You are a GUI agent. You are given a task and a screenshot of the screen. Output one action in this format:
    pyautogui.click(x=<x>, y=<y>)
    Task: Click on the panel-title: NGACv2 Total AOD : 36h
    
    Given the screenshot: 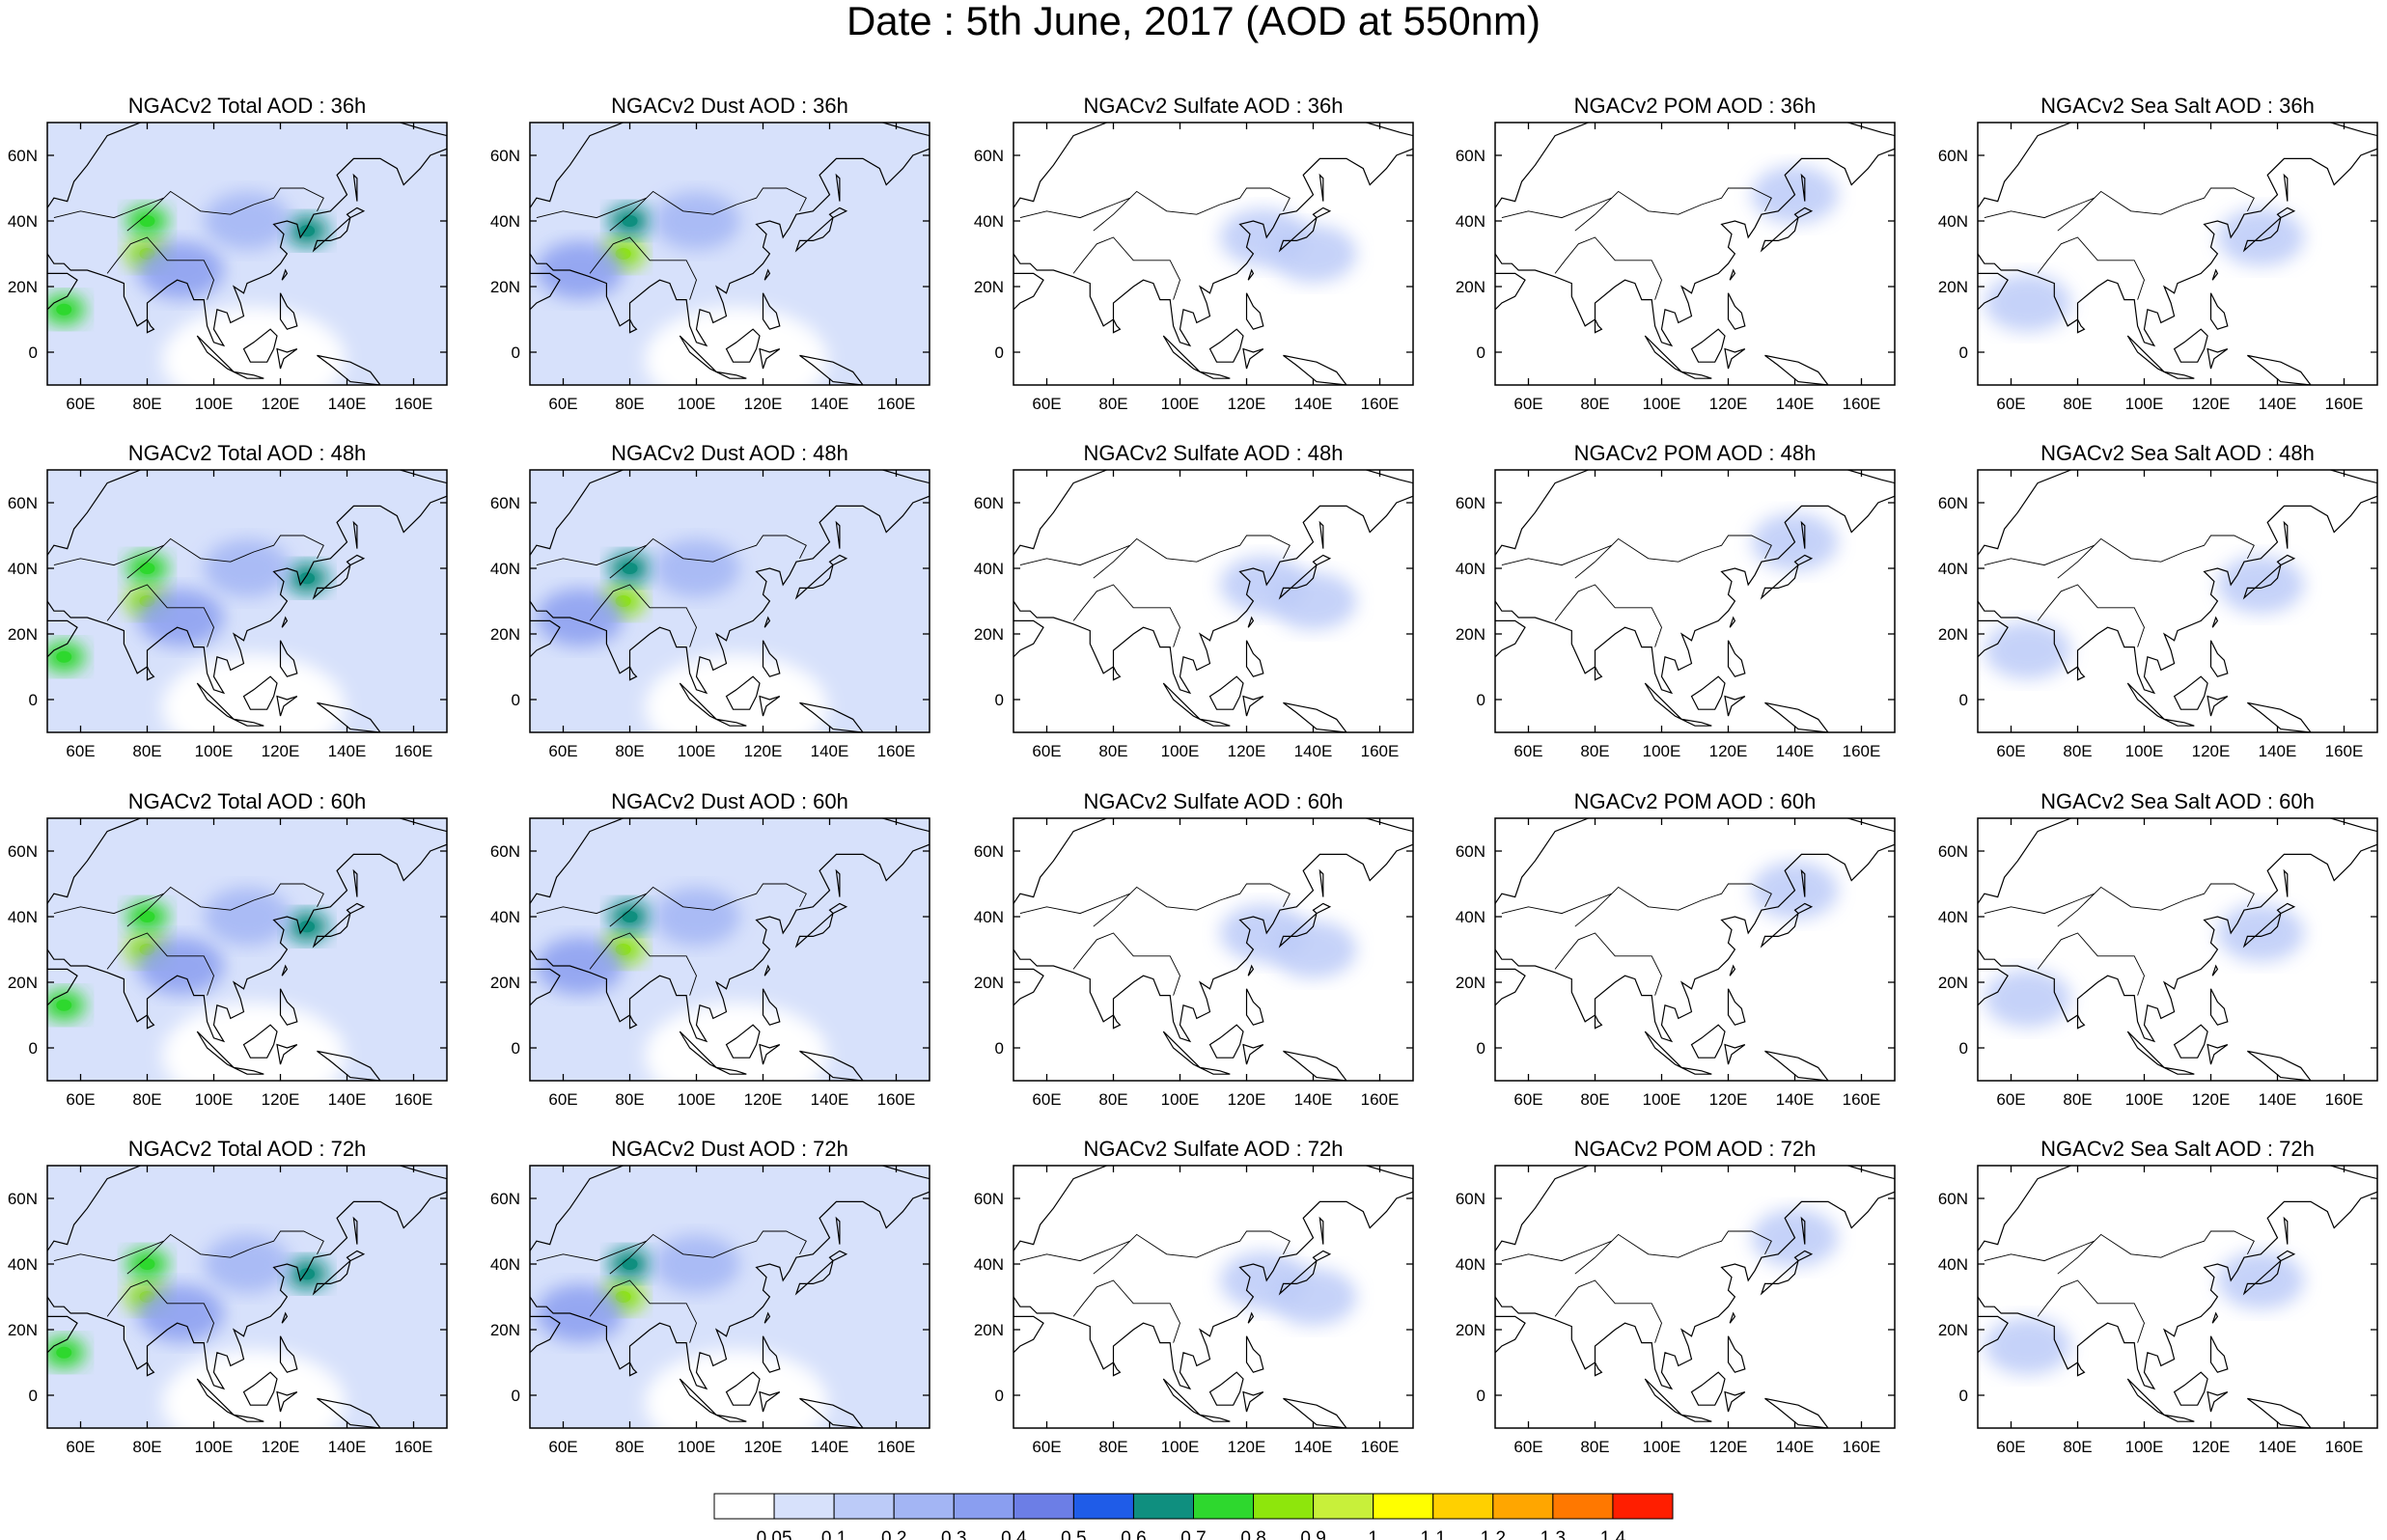 What is the action you would take?
    pyautogui.click(x=247, y=106)
    